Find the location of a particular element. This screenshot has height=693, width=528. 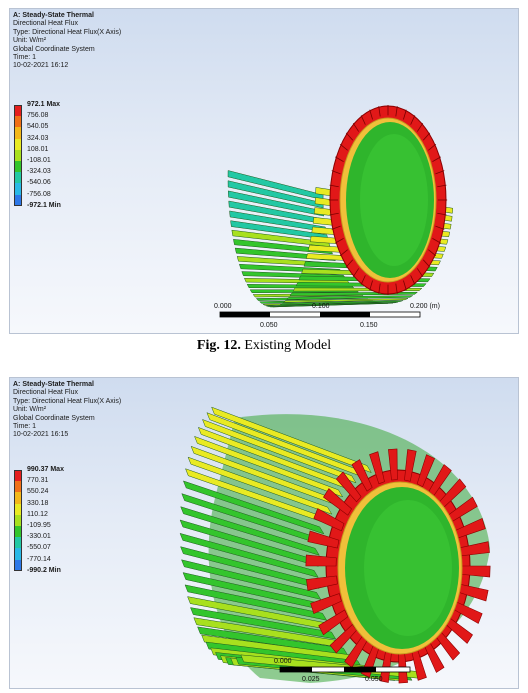

scale-tick: 0.050 is located at coordinates (374, 679).